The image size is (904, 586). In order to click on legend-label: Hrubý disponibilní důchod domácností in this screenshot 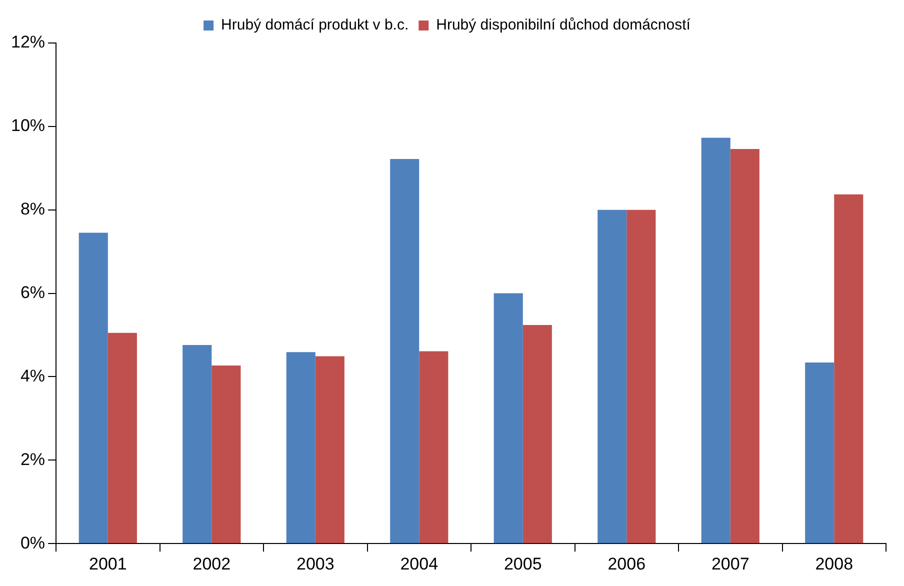, I will do `click(564, 25)`.